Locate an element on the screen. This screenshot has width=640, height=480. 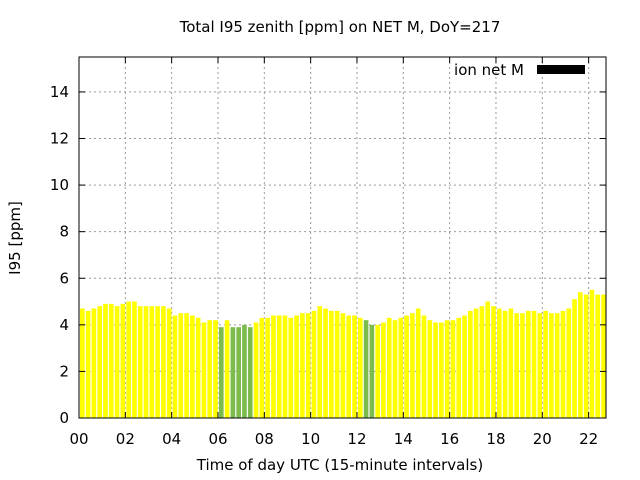
x-tick-label: 08 is located at coordinates (264, 439).